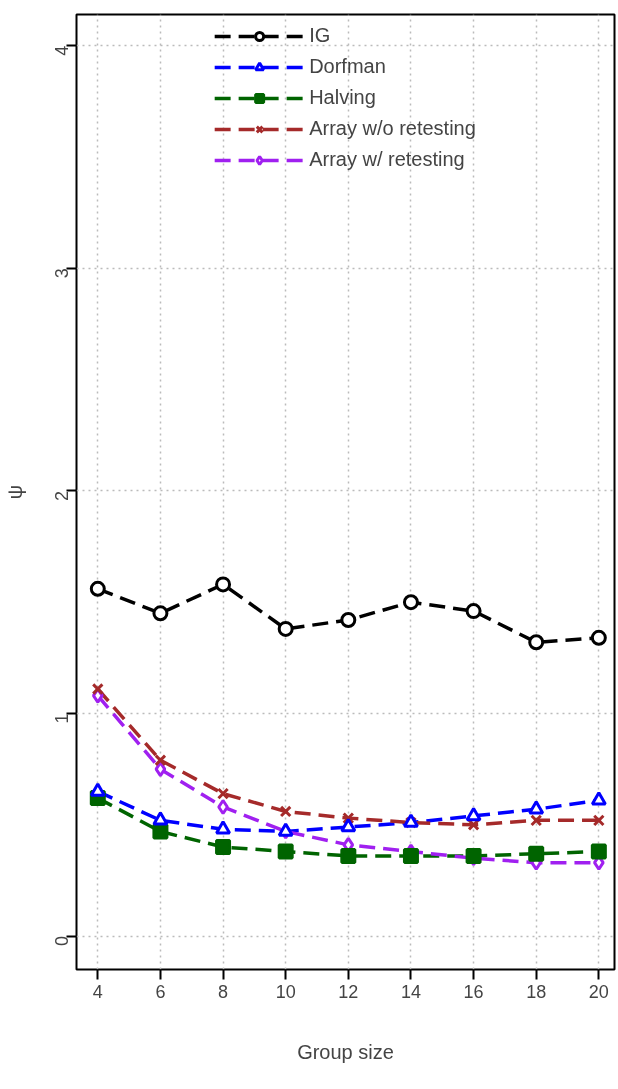  Describe the element at coordinates (97, 991) in the screenshot. I see `x-tick-label: 4` at that location.